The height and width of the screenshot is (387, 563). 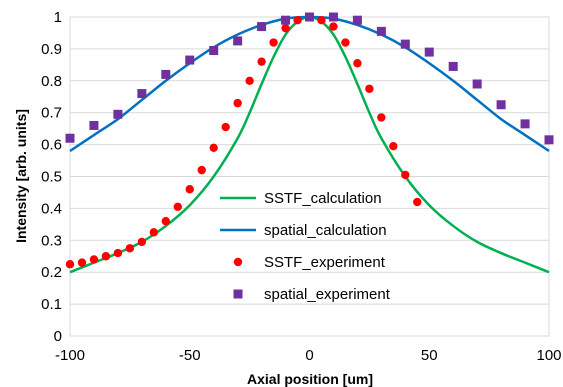 I want to click on y-tick-label: 1, so click(x=58, y=17).